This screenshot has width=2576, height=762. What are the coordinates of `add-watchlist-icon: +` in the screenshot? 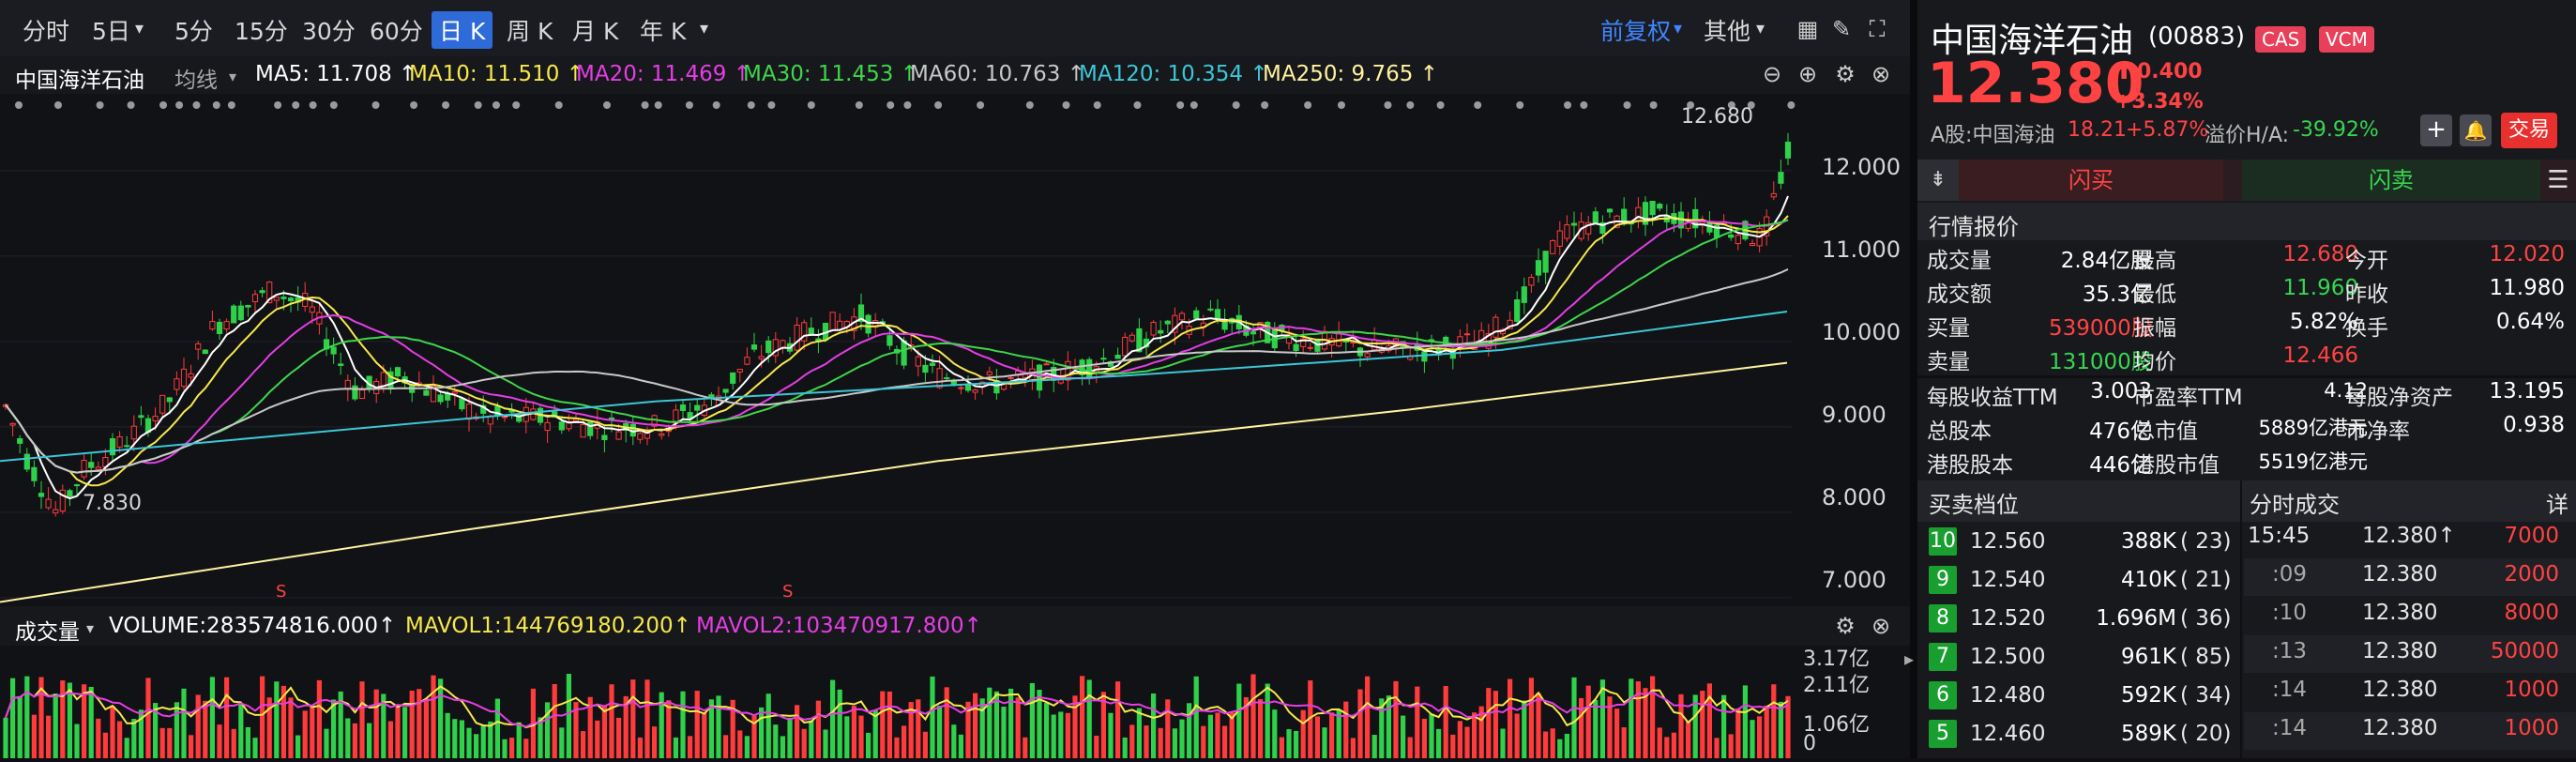 It's located at (2436, 130).